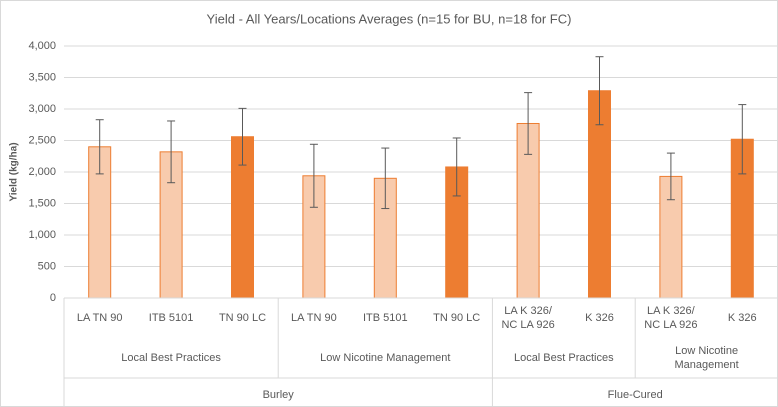 The width and height of the screenshot is (778, 407). Describe the element at coordinates (42, 140) in the screenshot. I see `y-tick-label: 2,500` at that location.